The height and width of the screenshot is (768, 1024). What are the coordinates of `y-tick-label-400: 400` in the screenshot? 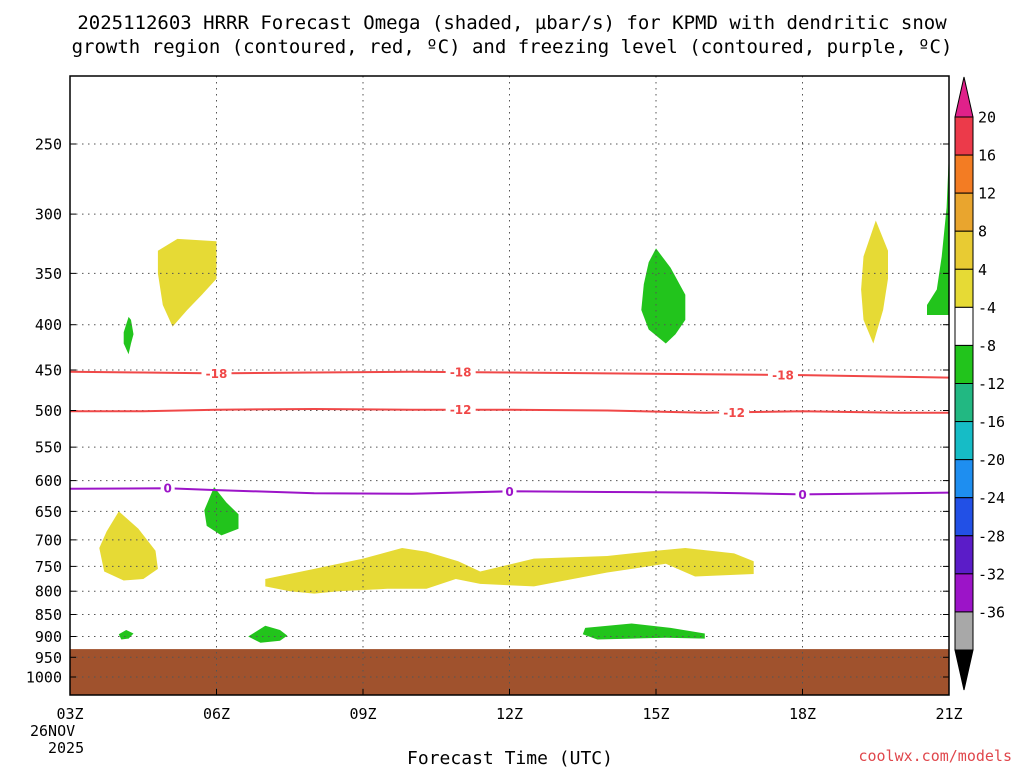 It's located at (48, 325).